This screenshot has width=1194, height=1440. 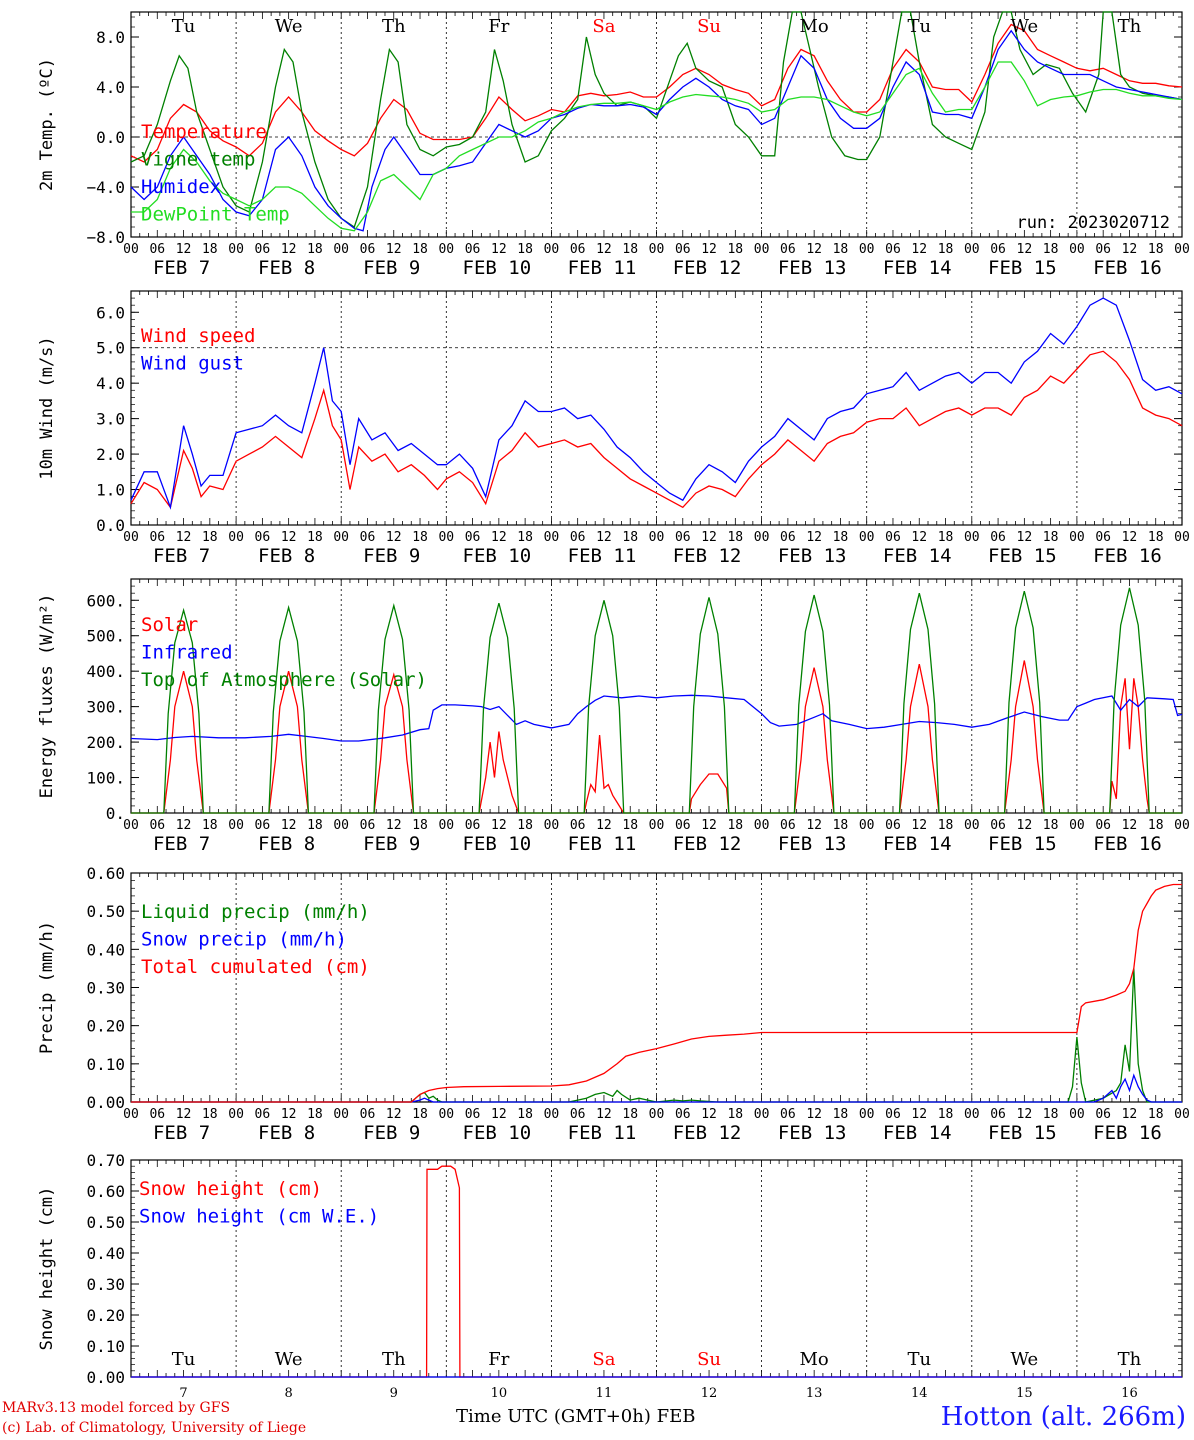 I want to click on station-label: Hotton (alt. 266m), so click(x=1063, y=1417).